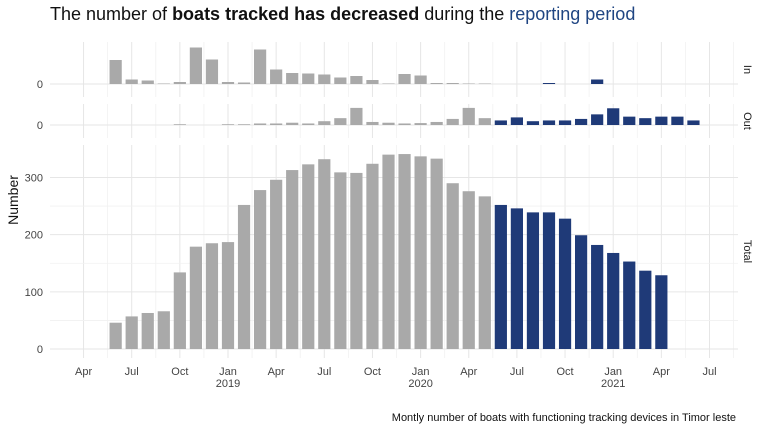 The image size is (768, 432). What do you see at coordinates (747, 69) in the screenshot?
I see `facet-strip-label: In` at bounding box center [747, 69].